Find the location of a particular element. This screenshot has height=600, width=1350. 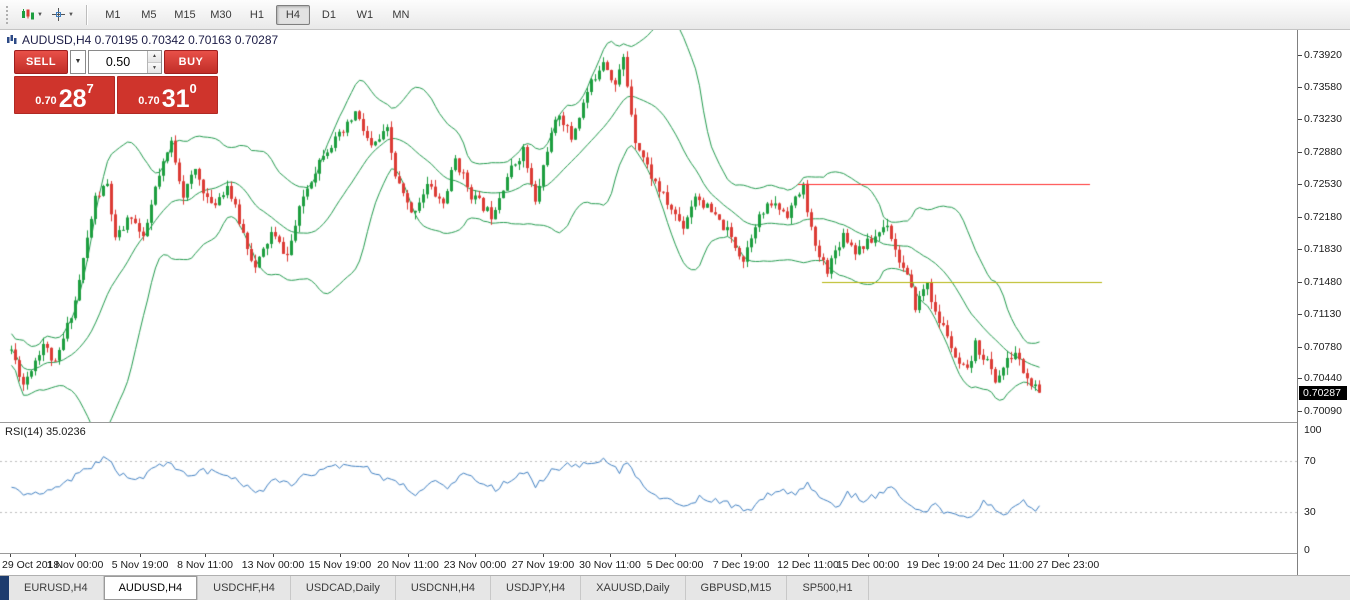

trade-controls-row: SELL ▼ ▲ ▼ BUY is located at coordinates (116, 62).